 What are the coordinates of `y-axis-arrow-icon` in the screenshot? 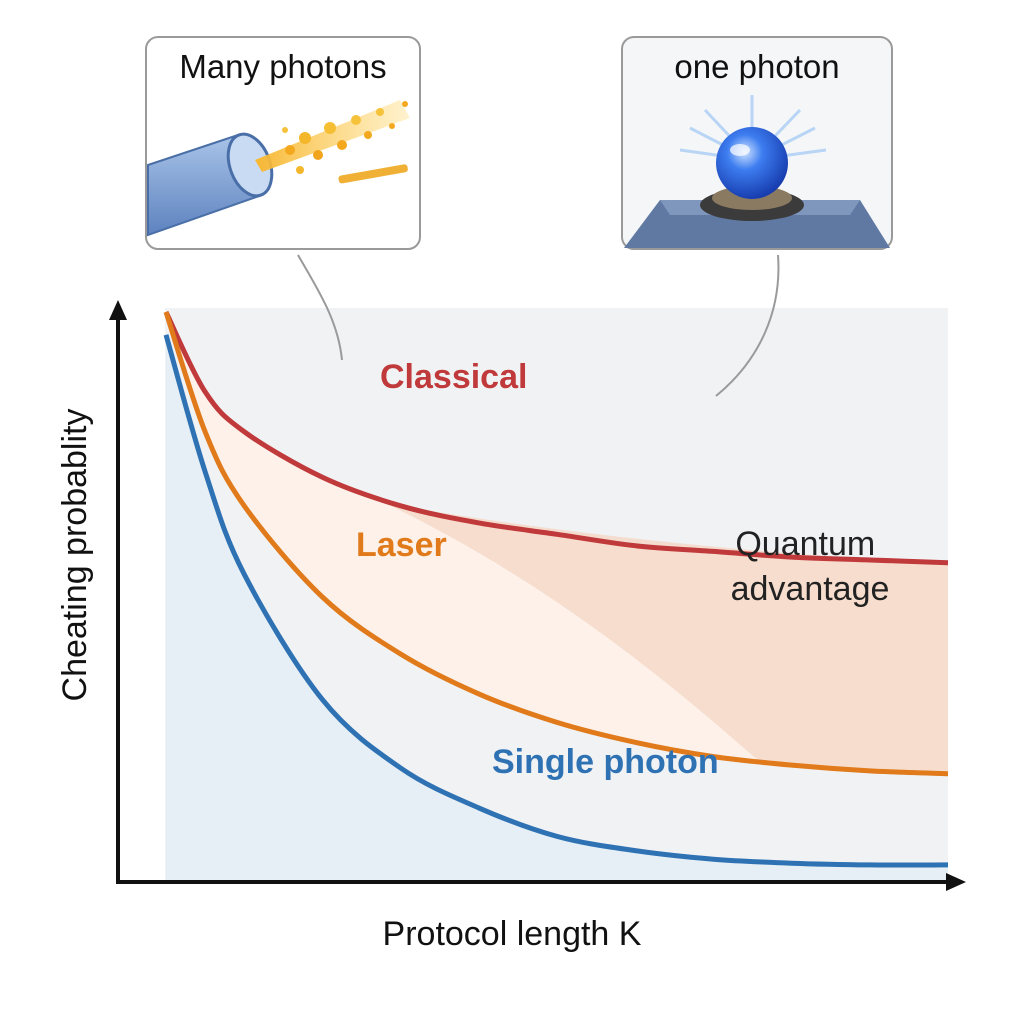 It's located at (118, 310).